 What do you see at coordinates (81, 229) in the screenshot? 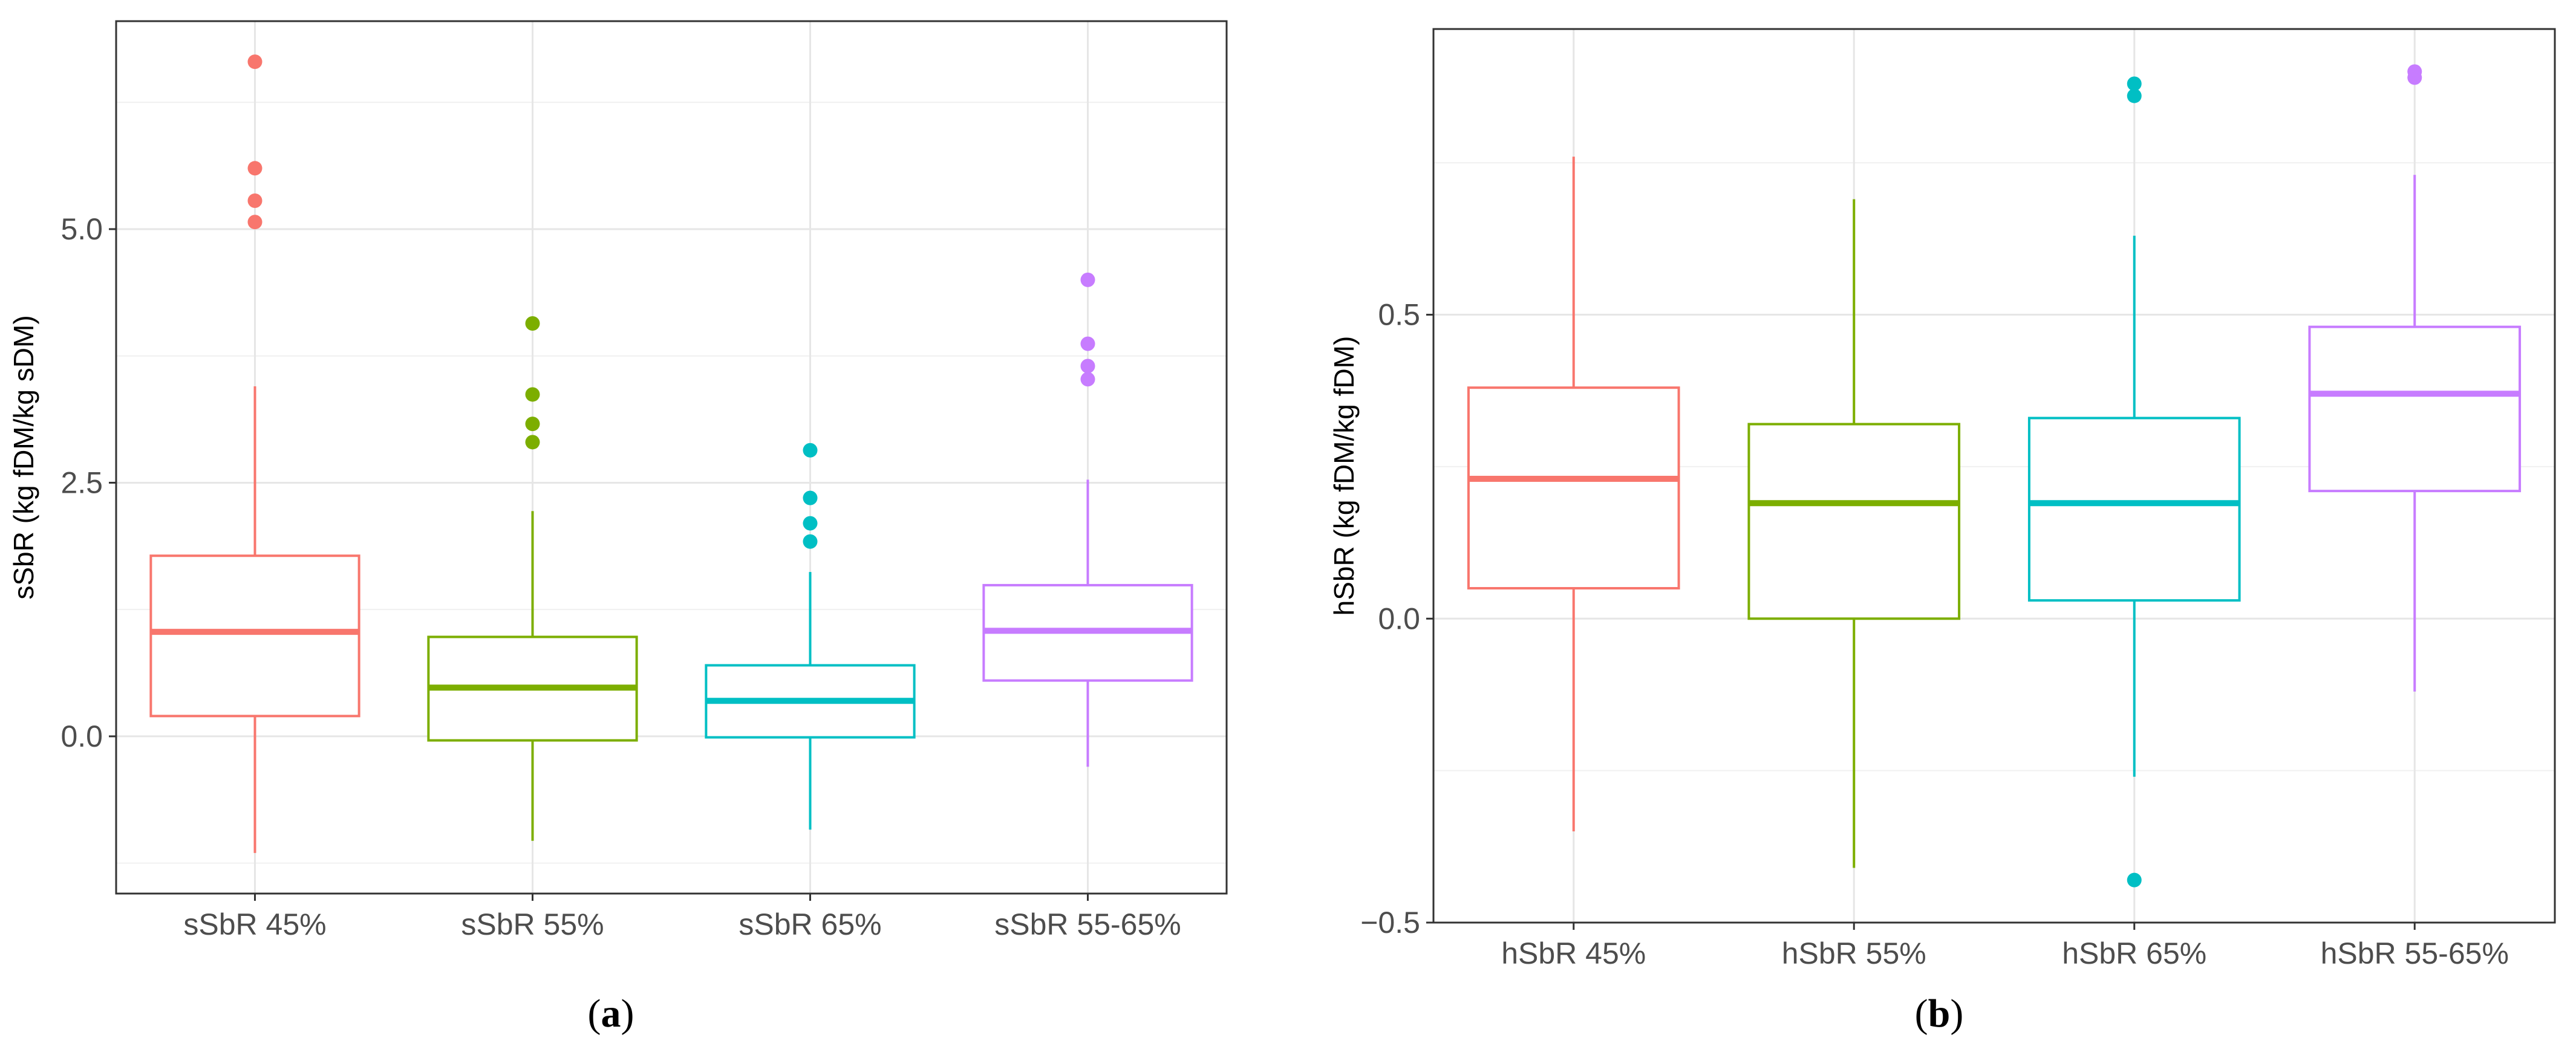
I see `y-tick-label: 5.0` at bounding box center [81, 229].